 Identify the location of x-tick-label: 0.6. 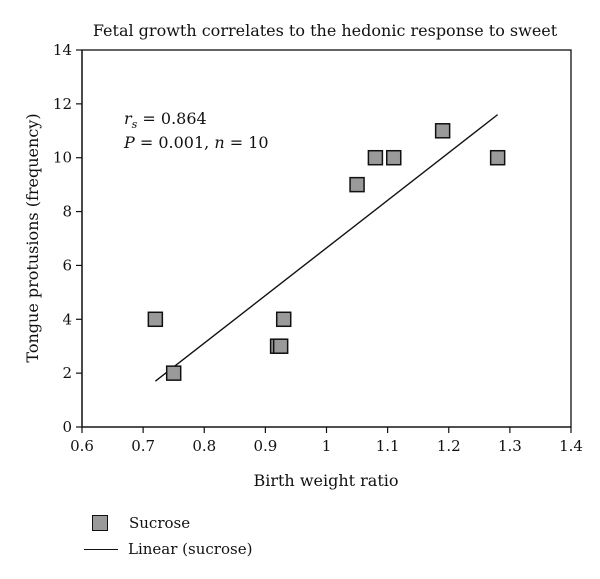
(82, 446).